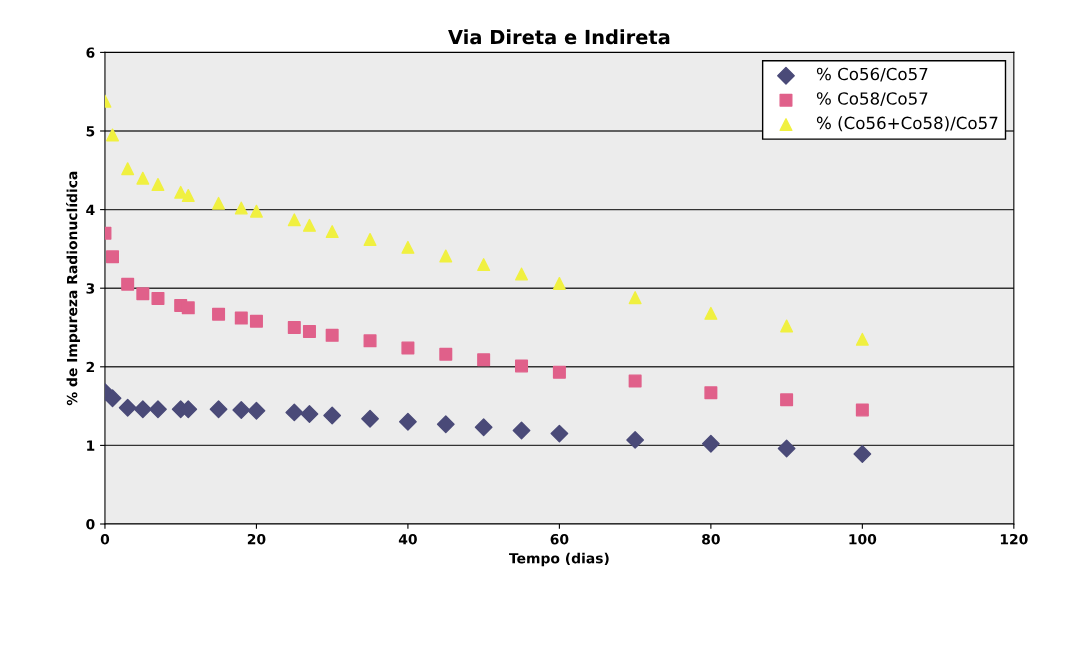 Image resolution: width=1082 pixels, height=655 pixels. What do you see at coordinates (90, 524) in the screenshot?
I see `y-tick-label: 0` at bounding box center [90, 524].